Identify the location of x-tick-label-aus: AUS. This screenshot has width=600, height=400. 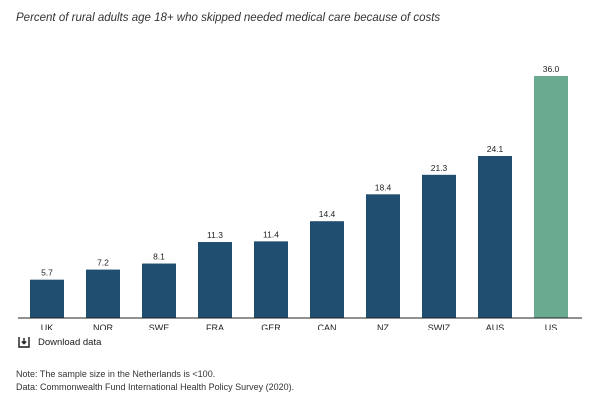
(495, 326).